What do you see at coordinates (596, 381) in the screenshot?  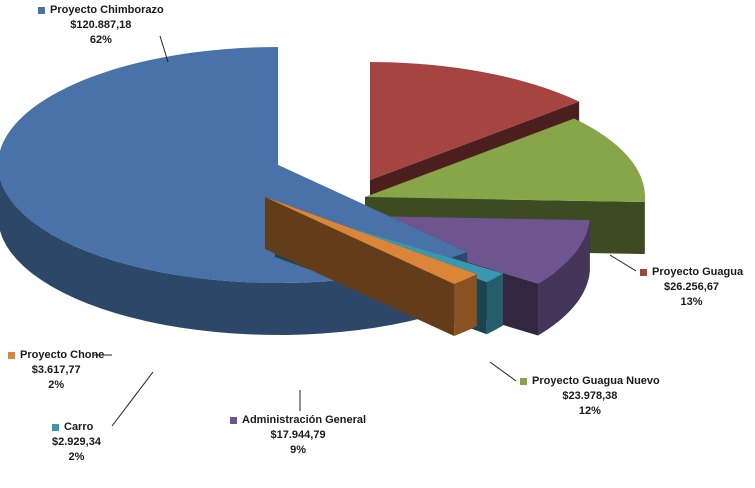 I see `slice-label: Proyecto Guagua Nuevo` at bounding box center [596, 381].